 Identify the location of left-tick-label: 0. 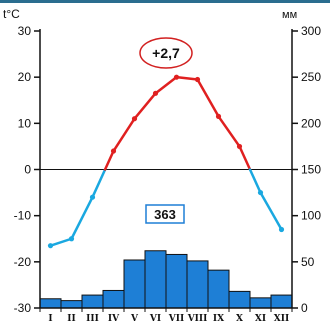
(27, 170).